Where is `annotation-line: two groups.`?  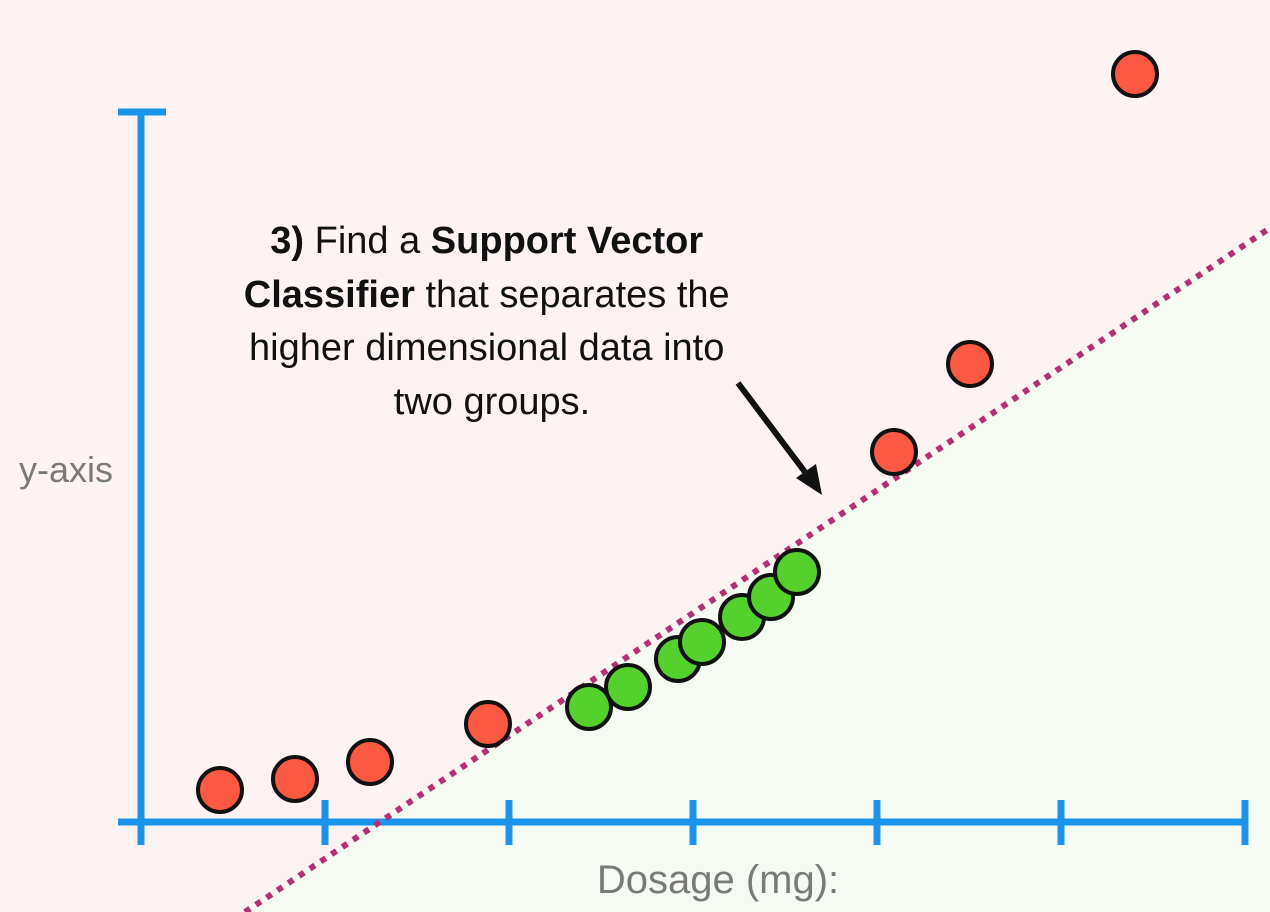
annotation-line: two groups. is located at coordinates (492, 402).